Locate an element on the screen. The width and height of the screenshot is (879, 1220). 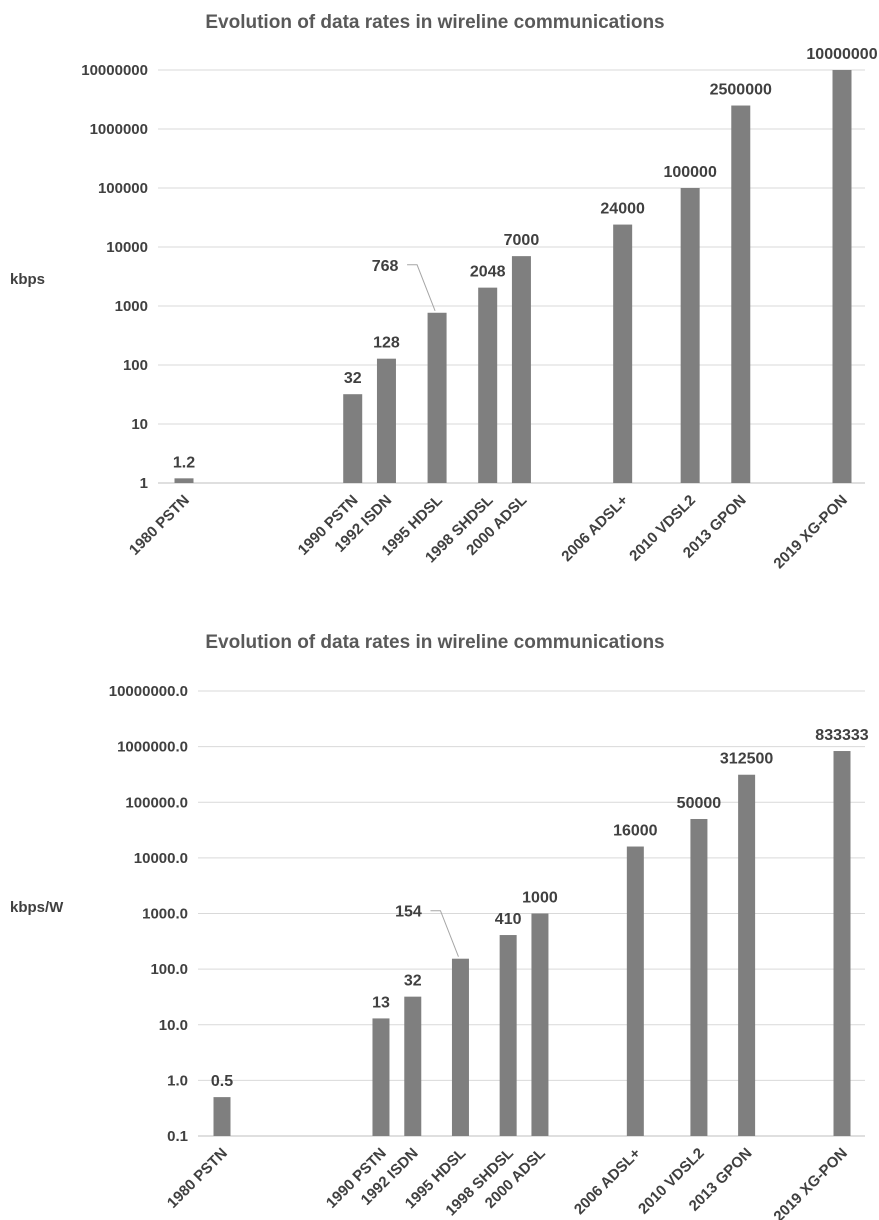
data-label: 2048 is located at coordinates (488, 272).